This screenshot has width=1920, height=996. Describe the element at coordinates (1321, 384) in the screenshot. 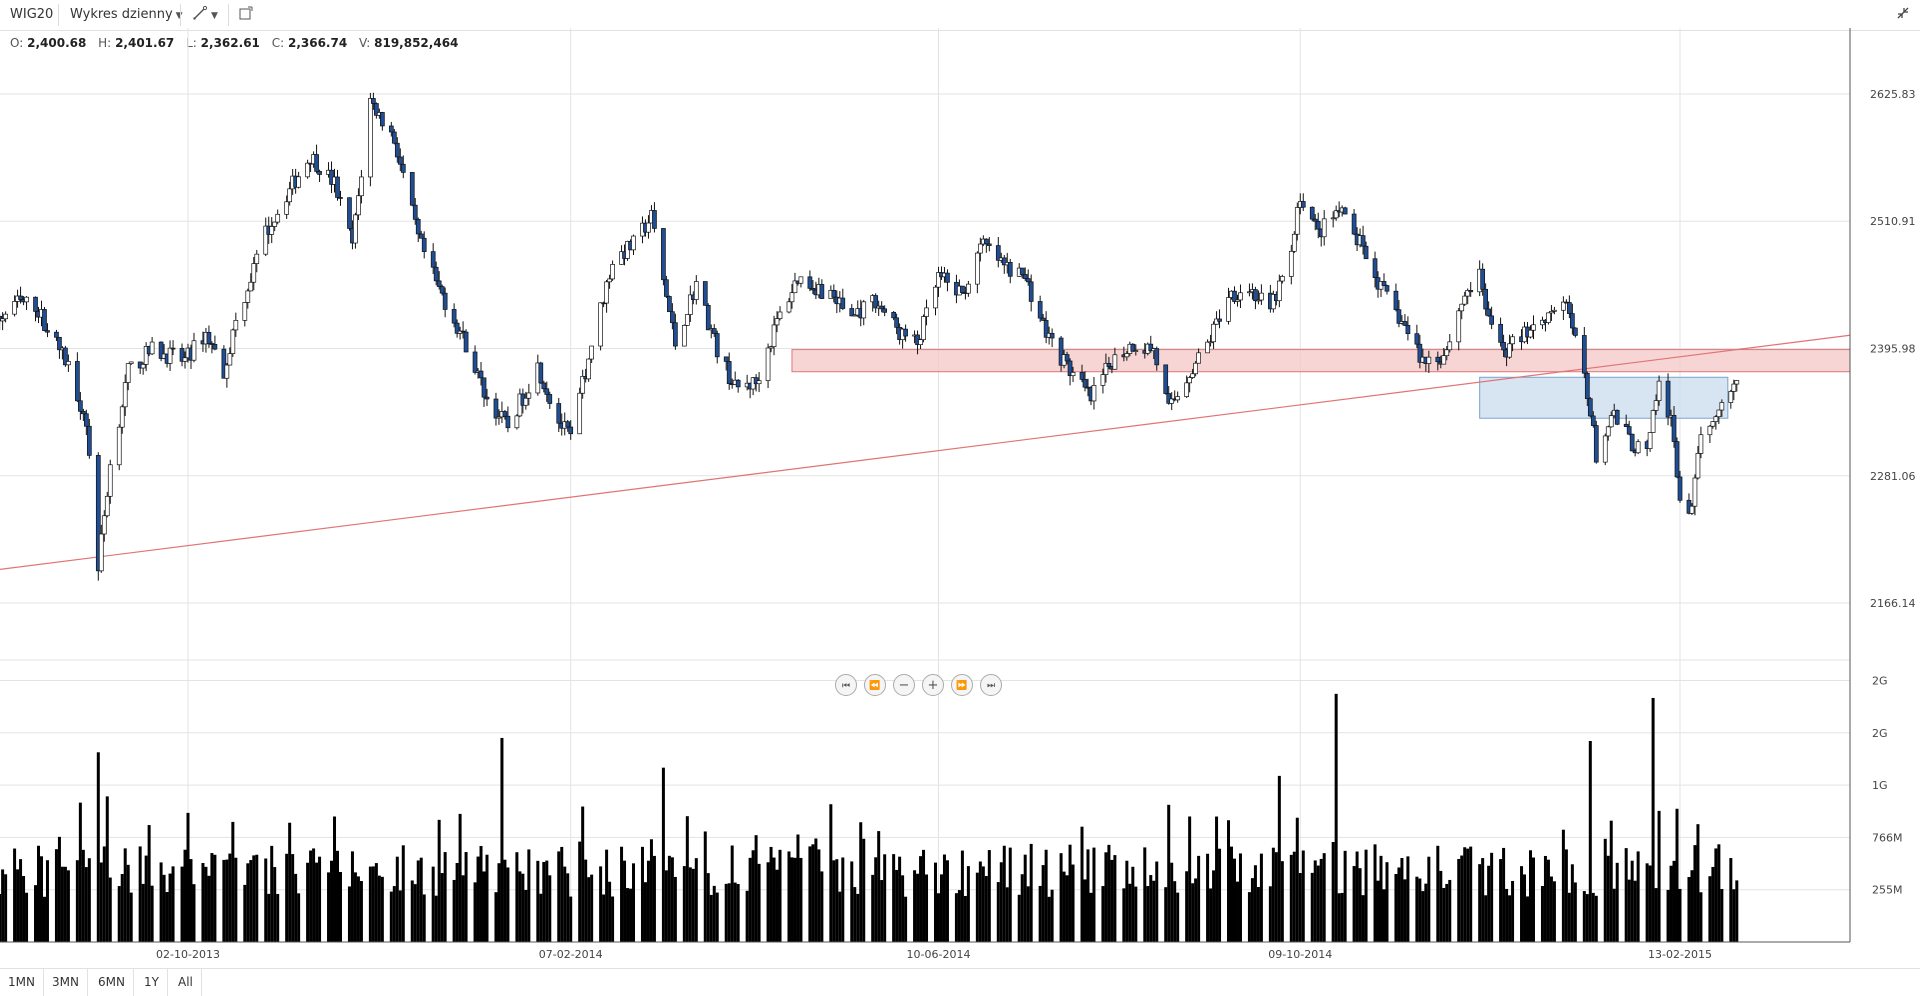

I see `zones-layer` at that location.